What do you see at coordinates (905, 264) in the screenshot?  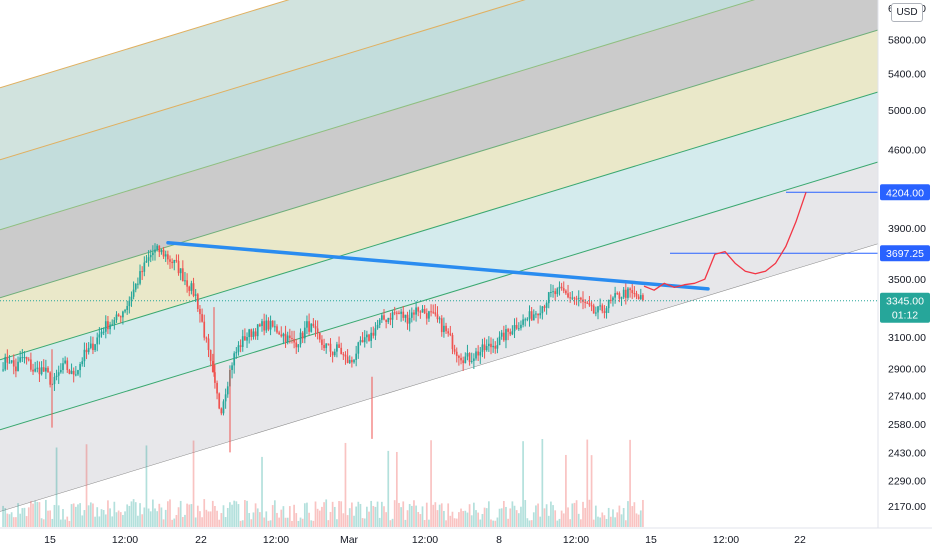 I see `price-axis-background` at bounding box center [905, 264].